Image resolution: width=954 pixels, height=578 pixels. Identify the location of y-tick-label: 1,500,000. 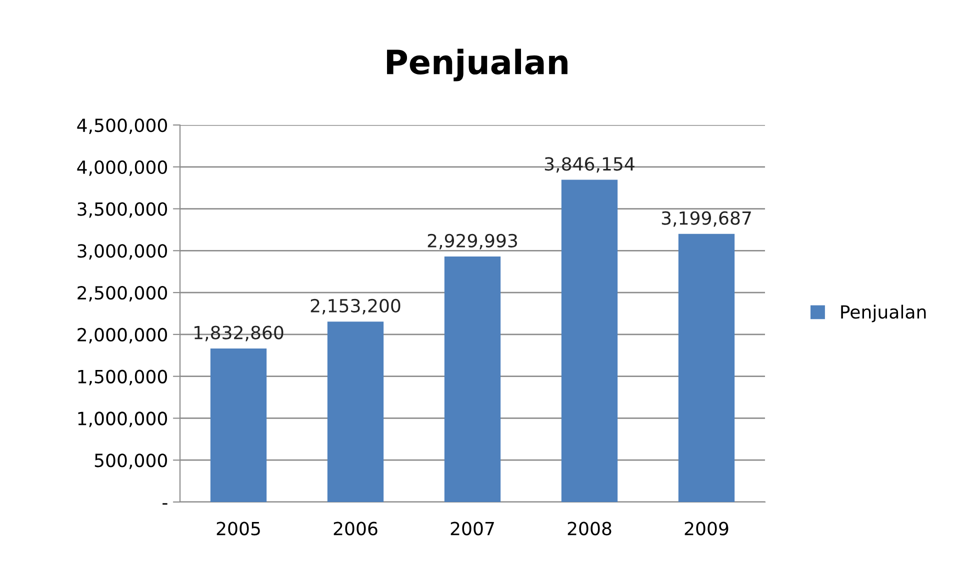
(122, 378).